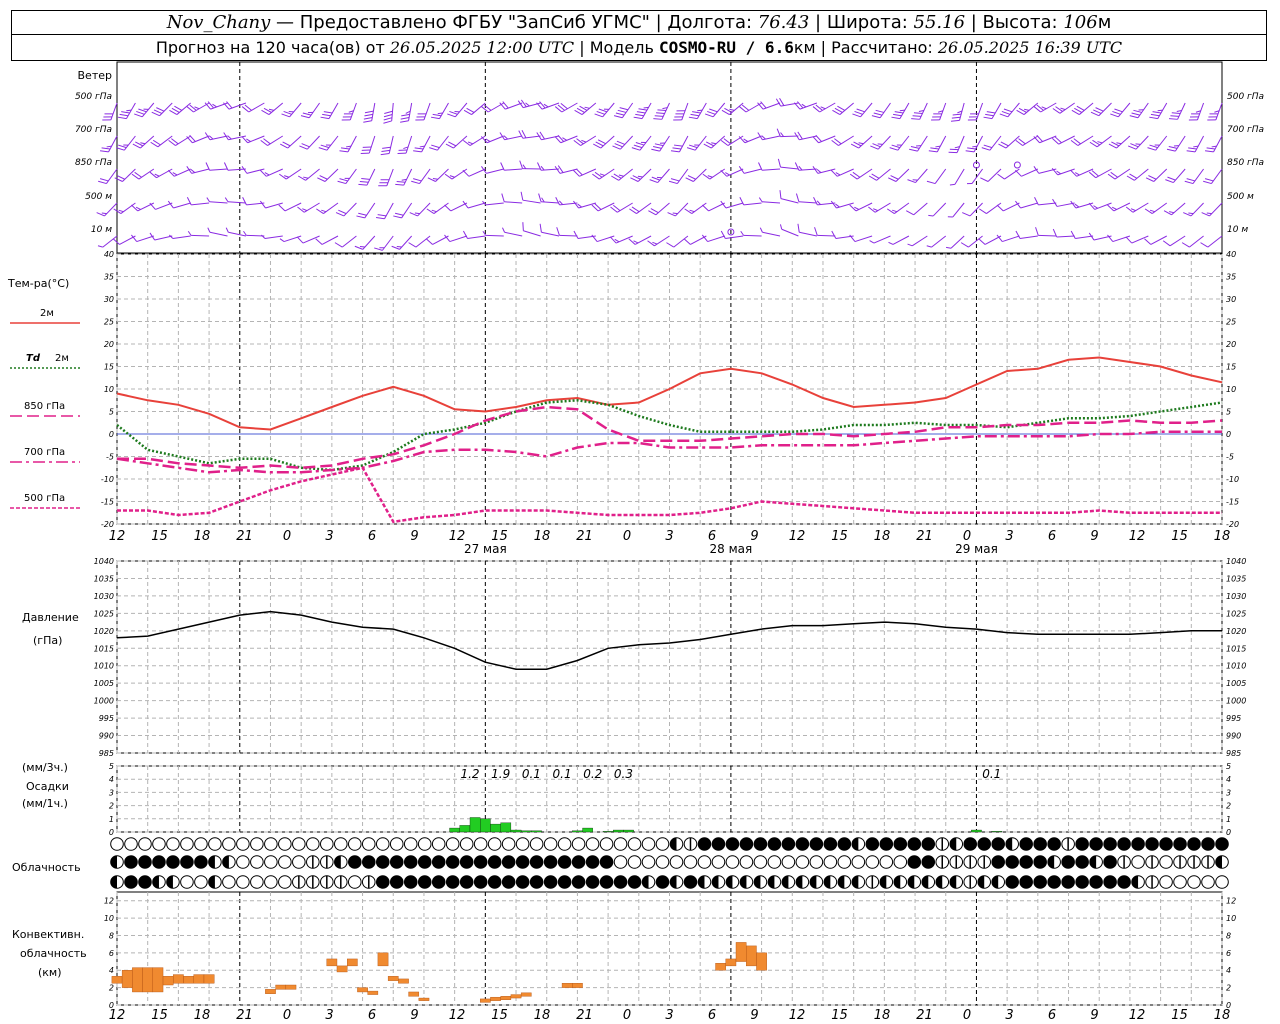 Image resolution: width=1280 pixels, height=1024 pixels. Describe the element at coordinates (627, 1015) in the screenshot. I see `x-hour-label-bottom: 0` at that location.